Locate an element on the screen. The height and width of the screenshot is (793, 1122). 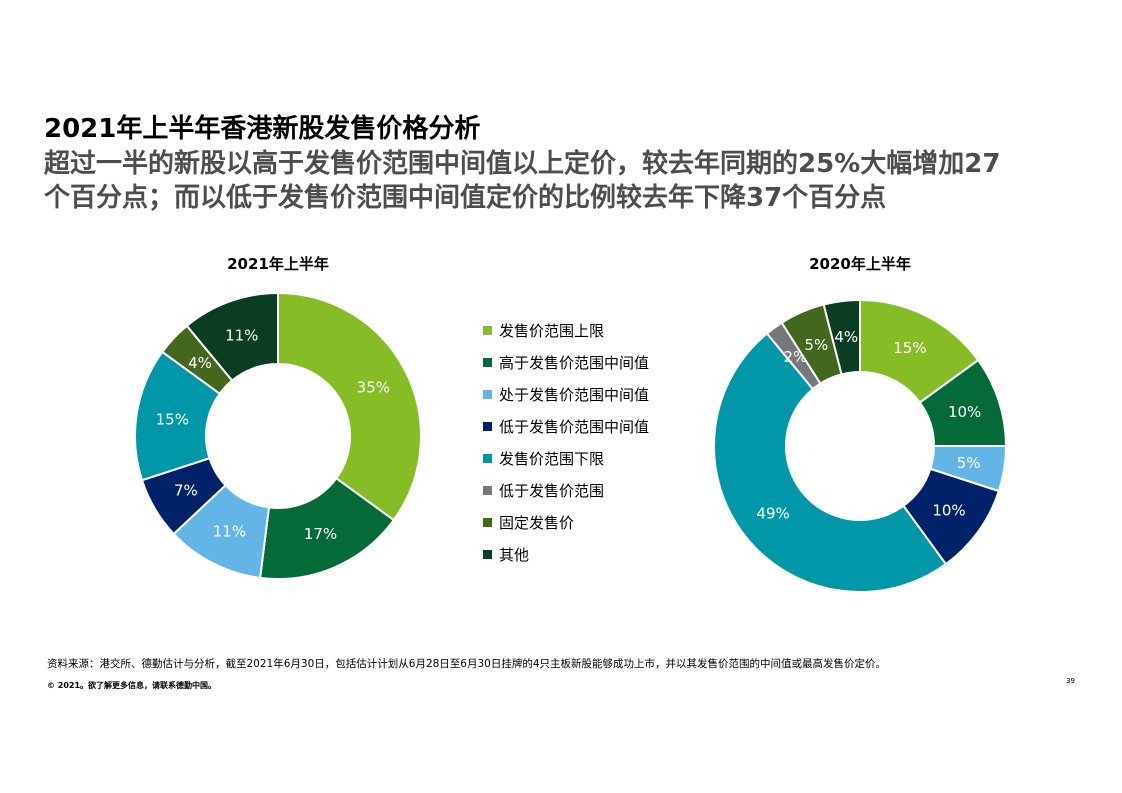
slice-label: 7% is located at coordinates (186, 490).